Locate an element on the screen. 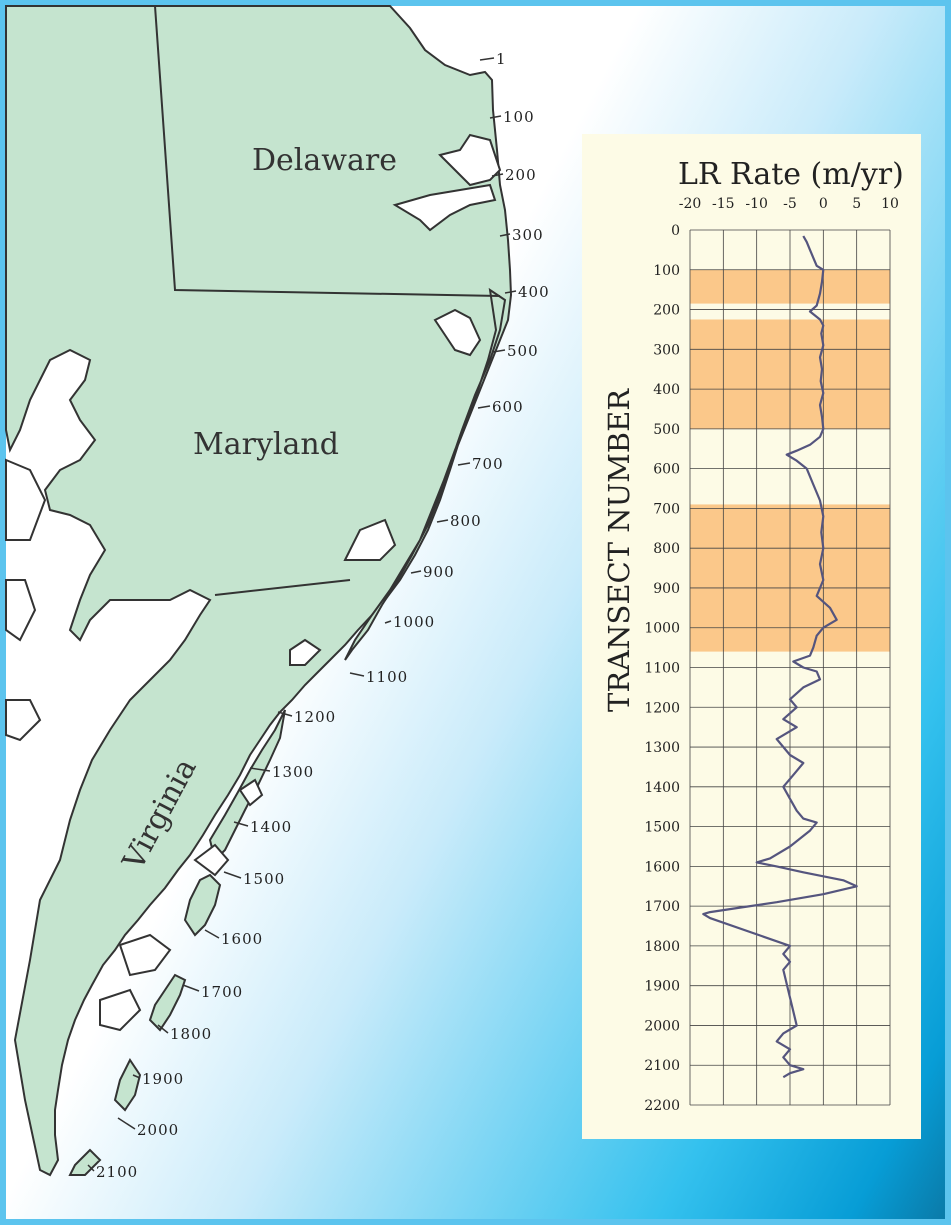  coast-tick-label: 700 is located at coordinates (488, 464).